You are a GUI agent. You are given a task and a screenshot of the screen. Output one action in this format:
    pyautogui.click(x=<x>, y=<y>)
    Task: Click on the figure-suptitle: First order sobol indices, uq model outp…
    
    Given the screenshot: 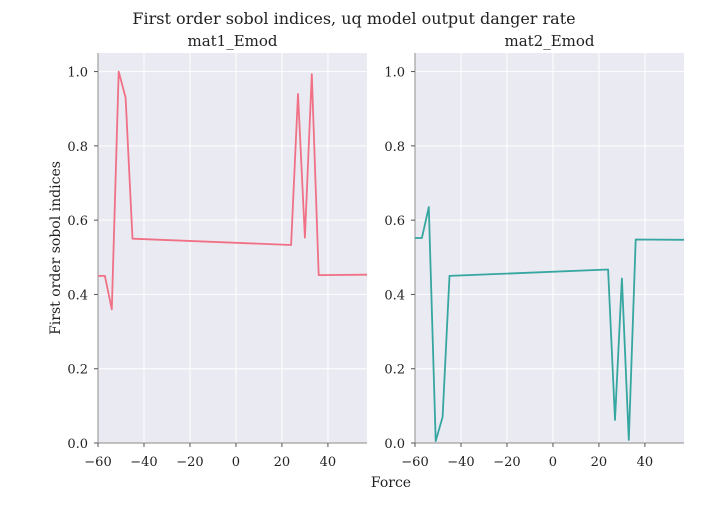 What is the action you would take?
    pyautogui.click(x=353, y=18)
    